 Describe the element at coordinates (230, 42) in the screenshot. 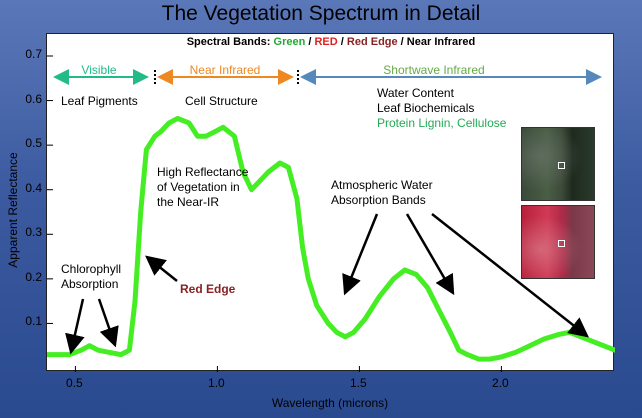

I see `bands-prefix: Spectral Bands:` at that location.